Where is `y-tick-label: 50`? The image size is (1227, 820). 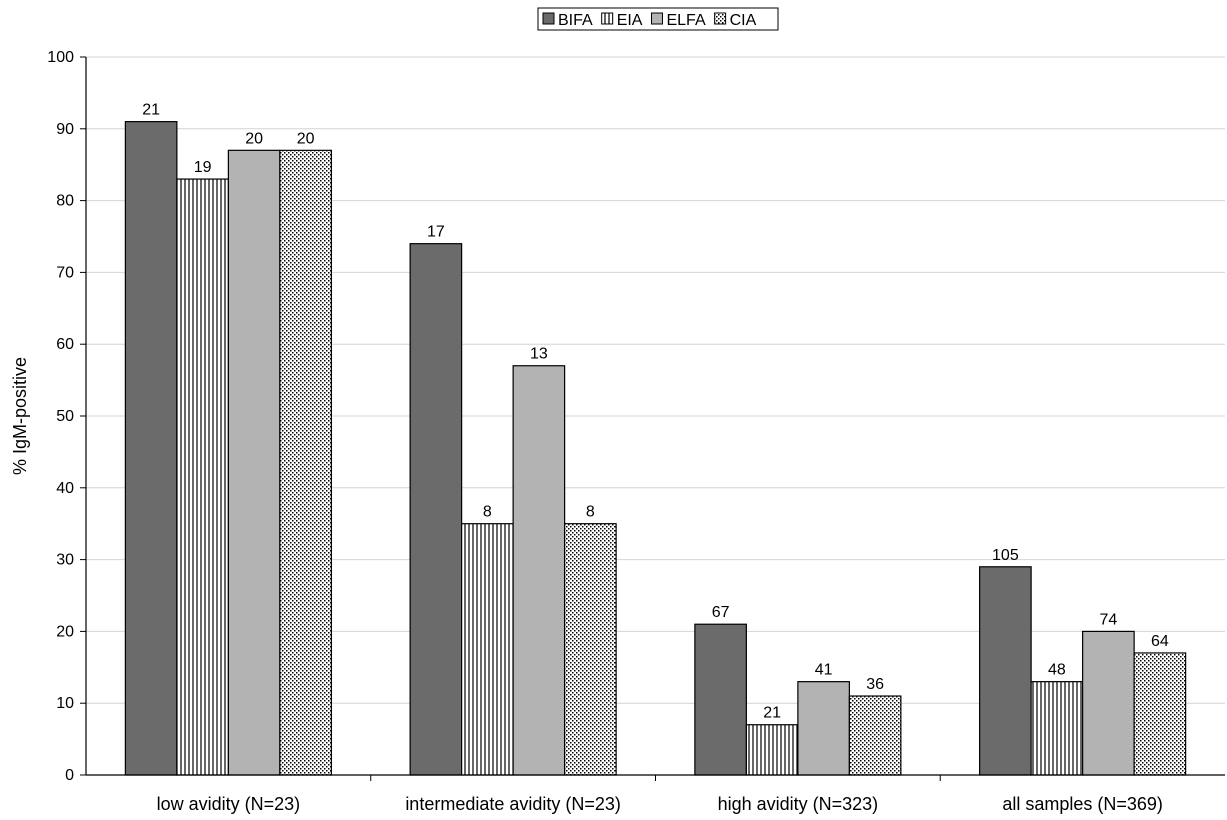 y-tick-label: 50 is located at coordinates (65, 416).